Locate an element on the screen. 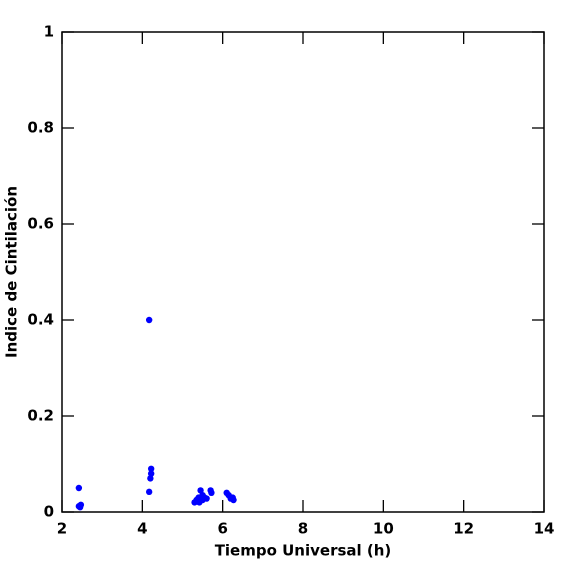 The image size is (574, 578). x-tick-label: 14 is located at coordinates (544, 529).